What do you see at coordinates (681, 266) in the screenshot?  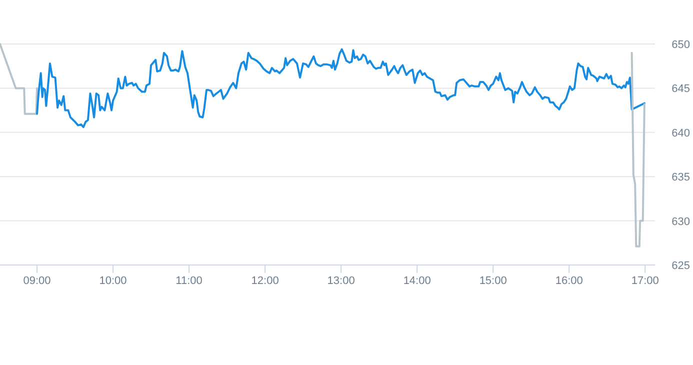 I see `y-tick-label: 625` at bounding box center [681, 266].